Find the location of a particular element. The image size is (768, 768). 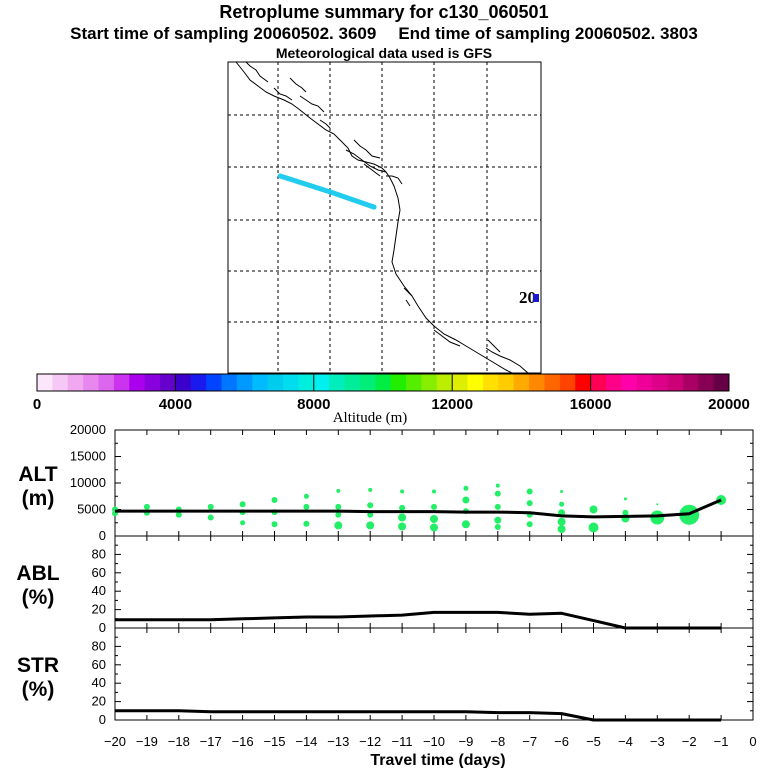

x-tick-label: −5 is located at coordinates (593, 741).